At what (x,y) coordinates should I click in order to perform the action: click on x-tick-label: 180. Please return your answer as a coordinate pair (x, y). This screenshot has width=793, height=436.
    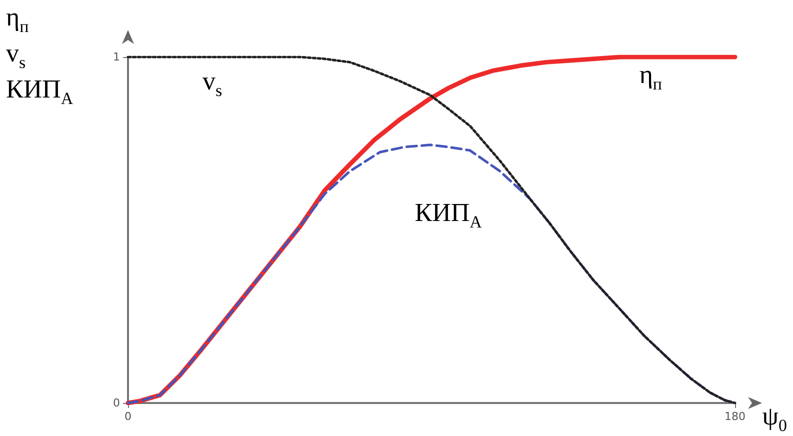
    Looking at the image, I should click on (735, 416).